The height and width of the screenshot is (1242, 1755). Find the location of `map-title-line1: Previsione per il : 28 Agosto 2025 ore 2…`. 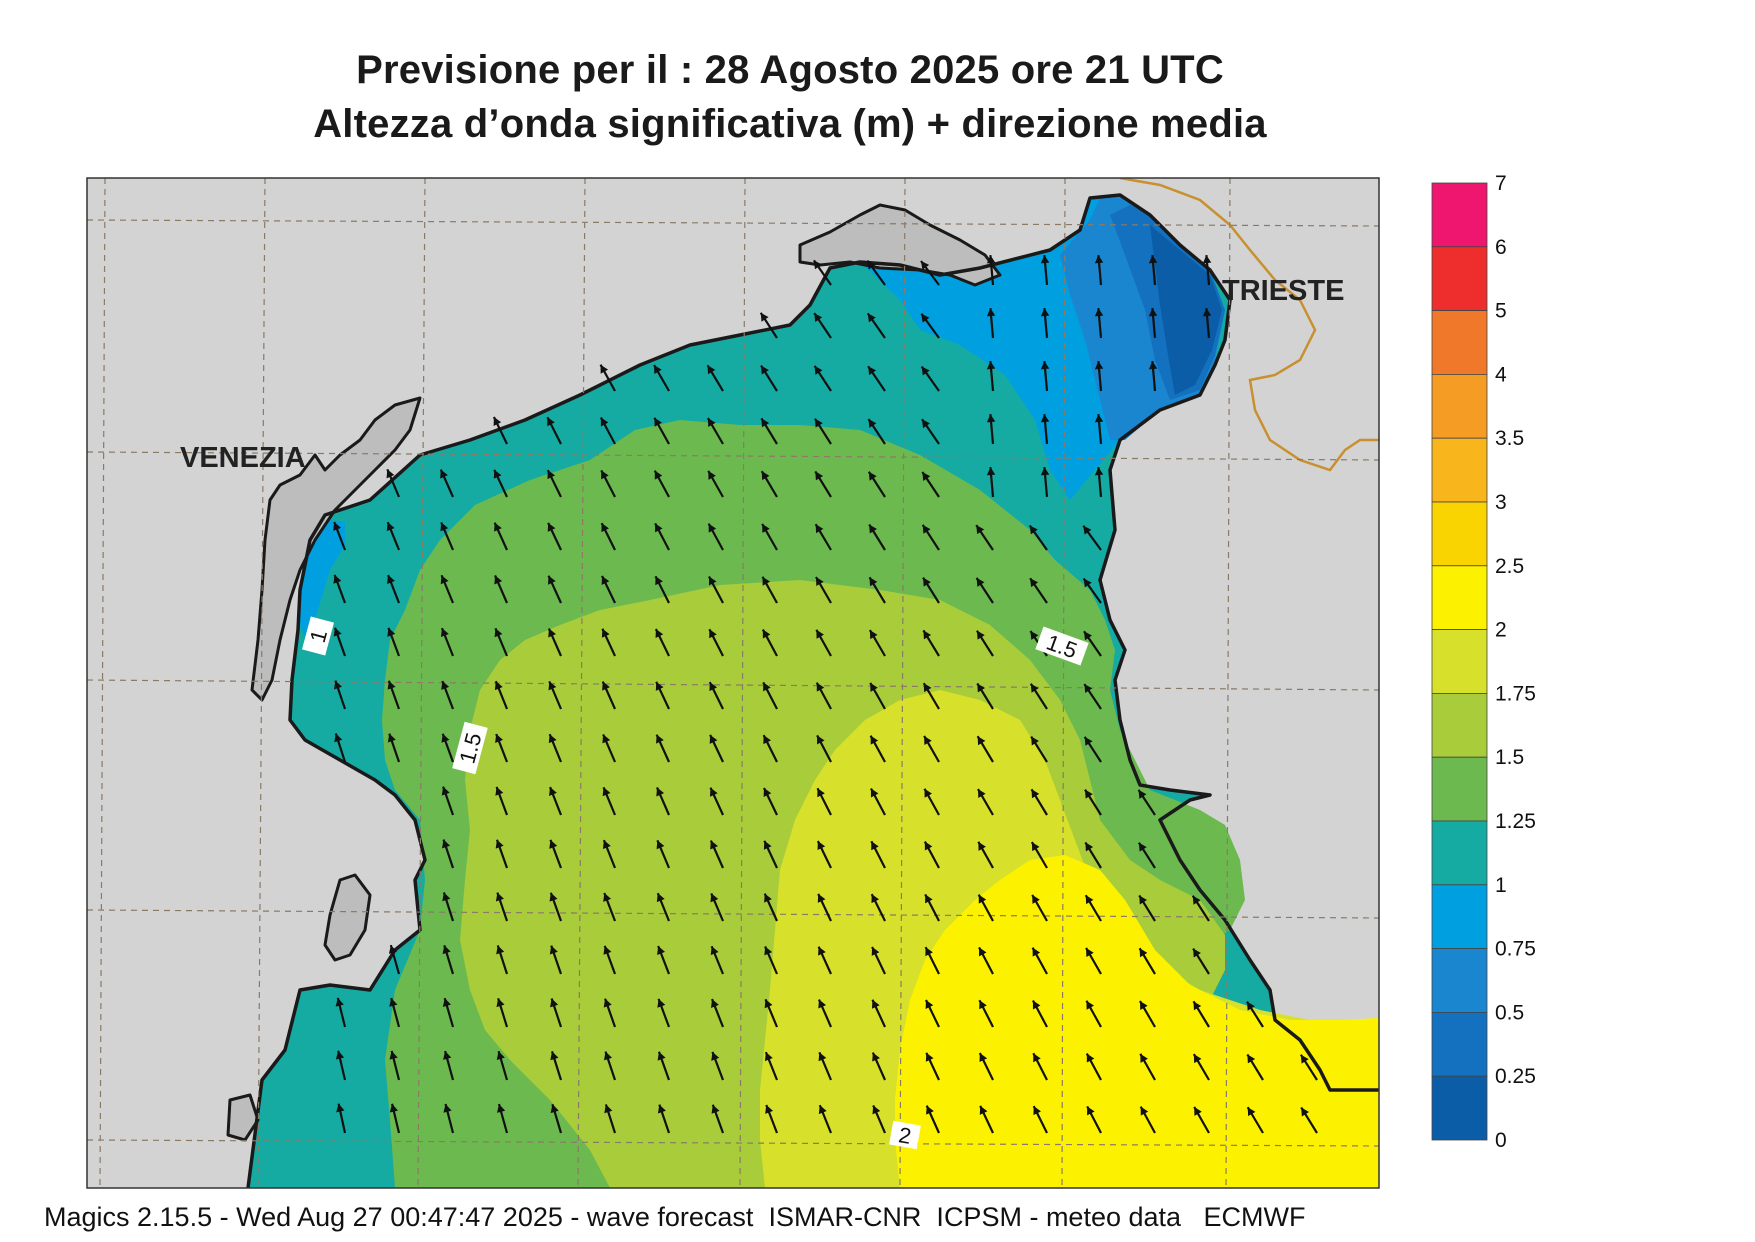

map-title-line1: Previsione per il : 28 Agosto 2025 ore 2… is located at coordinates (790, 70).